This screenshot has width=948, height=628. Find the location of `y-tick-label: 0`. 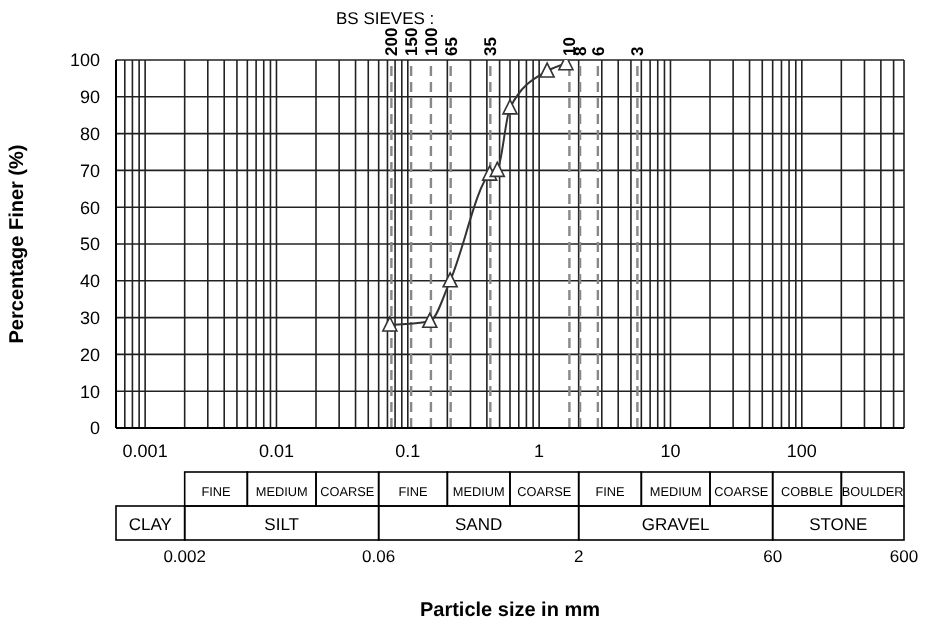

y-tick-label: 0 is located at coordinates (94, 428).